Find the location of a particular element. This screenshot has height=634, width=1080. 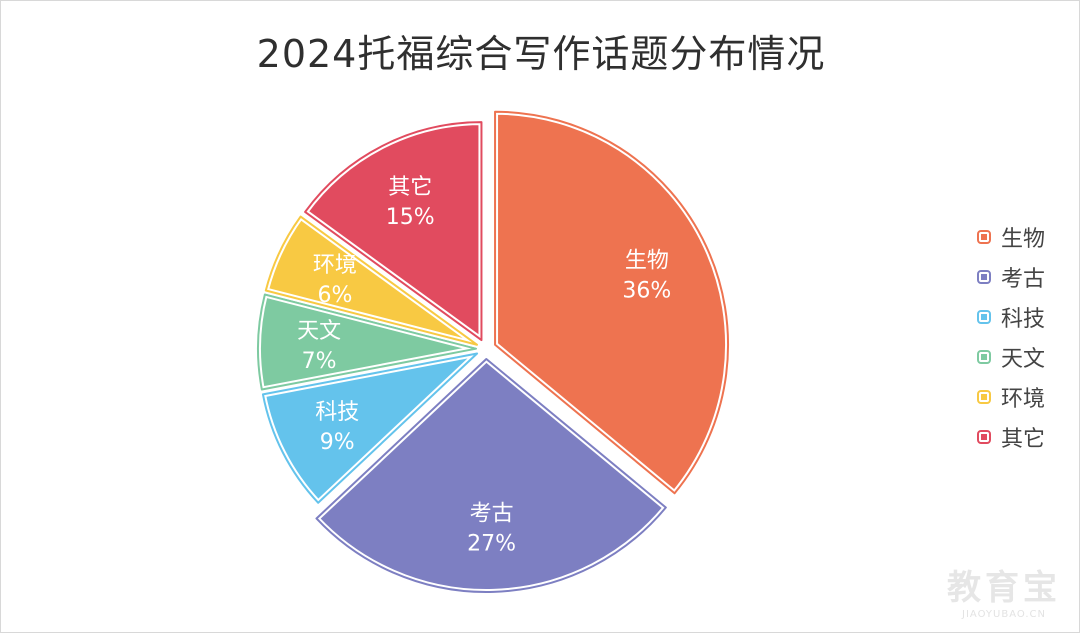

slice-category-label: 科技 is located at coordinates (337, 412).